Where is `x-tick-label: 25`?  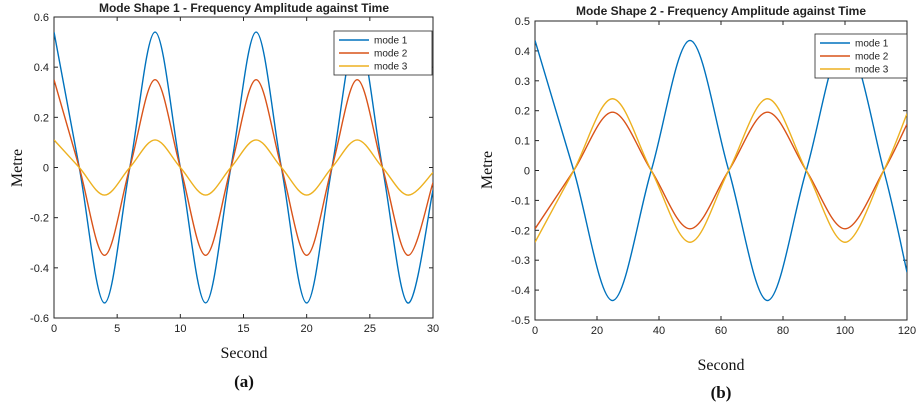
x-tick-label: 25 is located at coordinates (370, 329).